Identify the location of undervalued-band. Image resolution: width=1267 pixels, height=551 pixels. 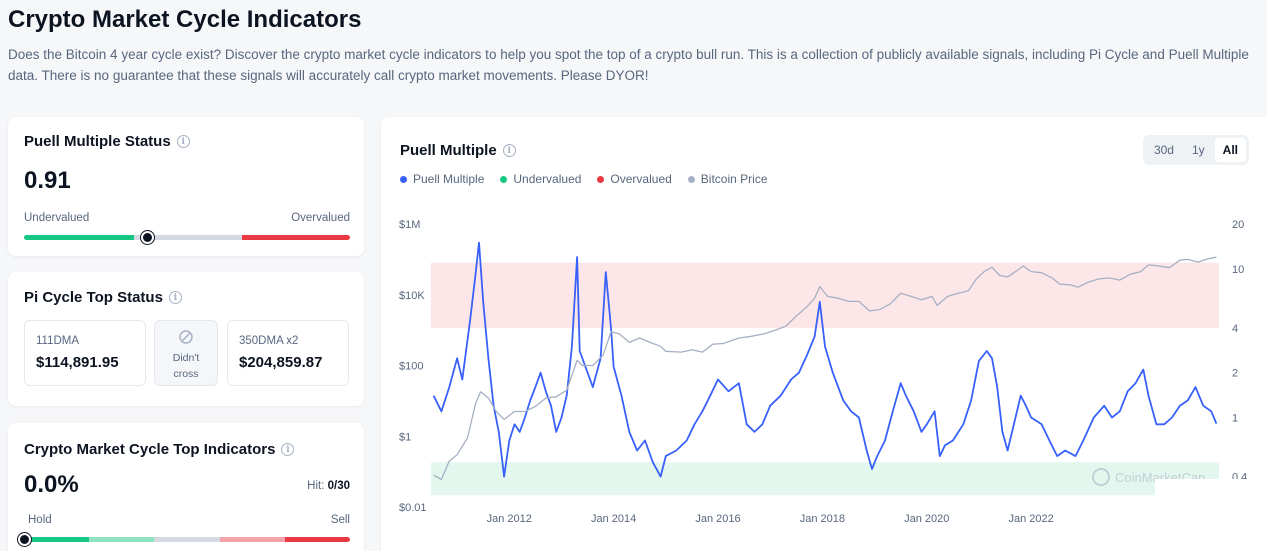
(825, 479).